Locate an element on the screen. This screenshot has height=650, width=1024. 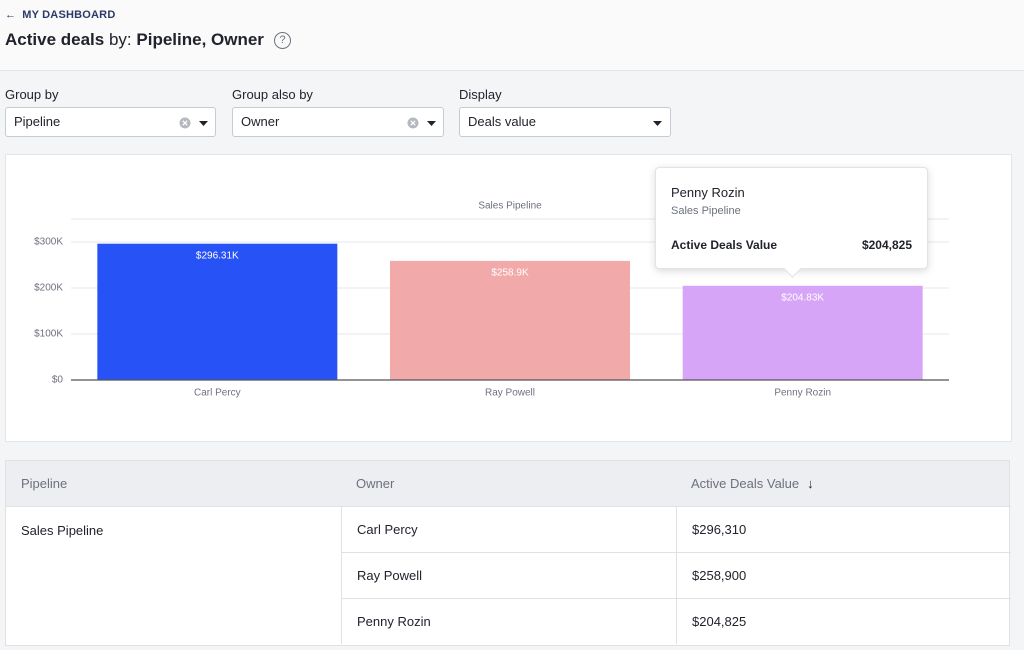
control-label: Group by is located at coordinates (32, 94).